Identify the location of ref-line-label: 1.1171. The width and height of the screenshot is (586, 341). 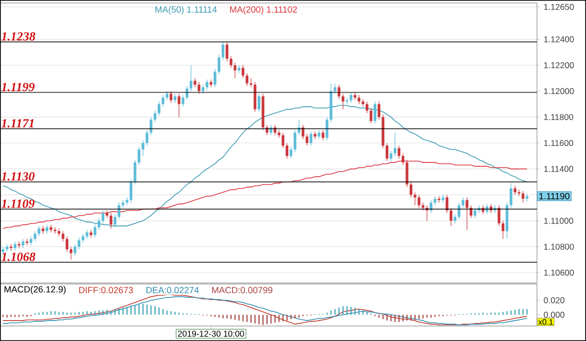
(17, 123).